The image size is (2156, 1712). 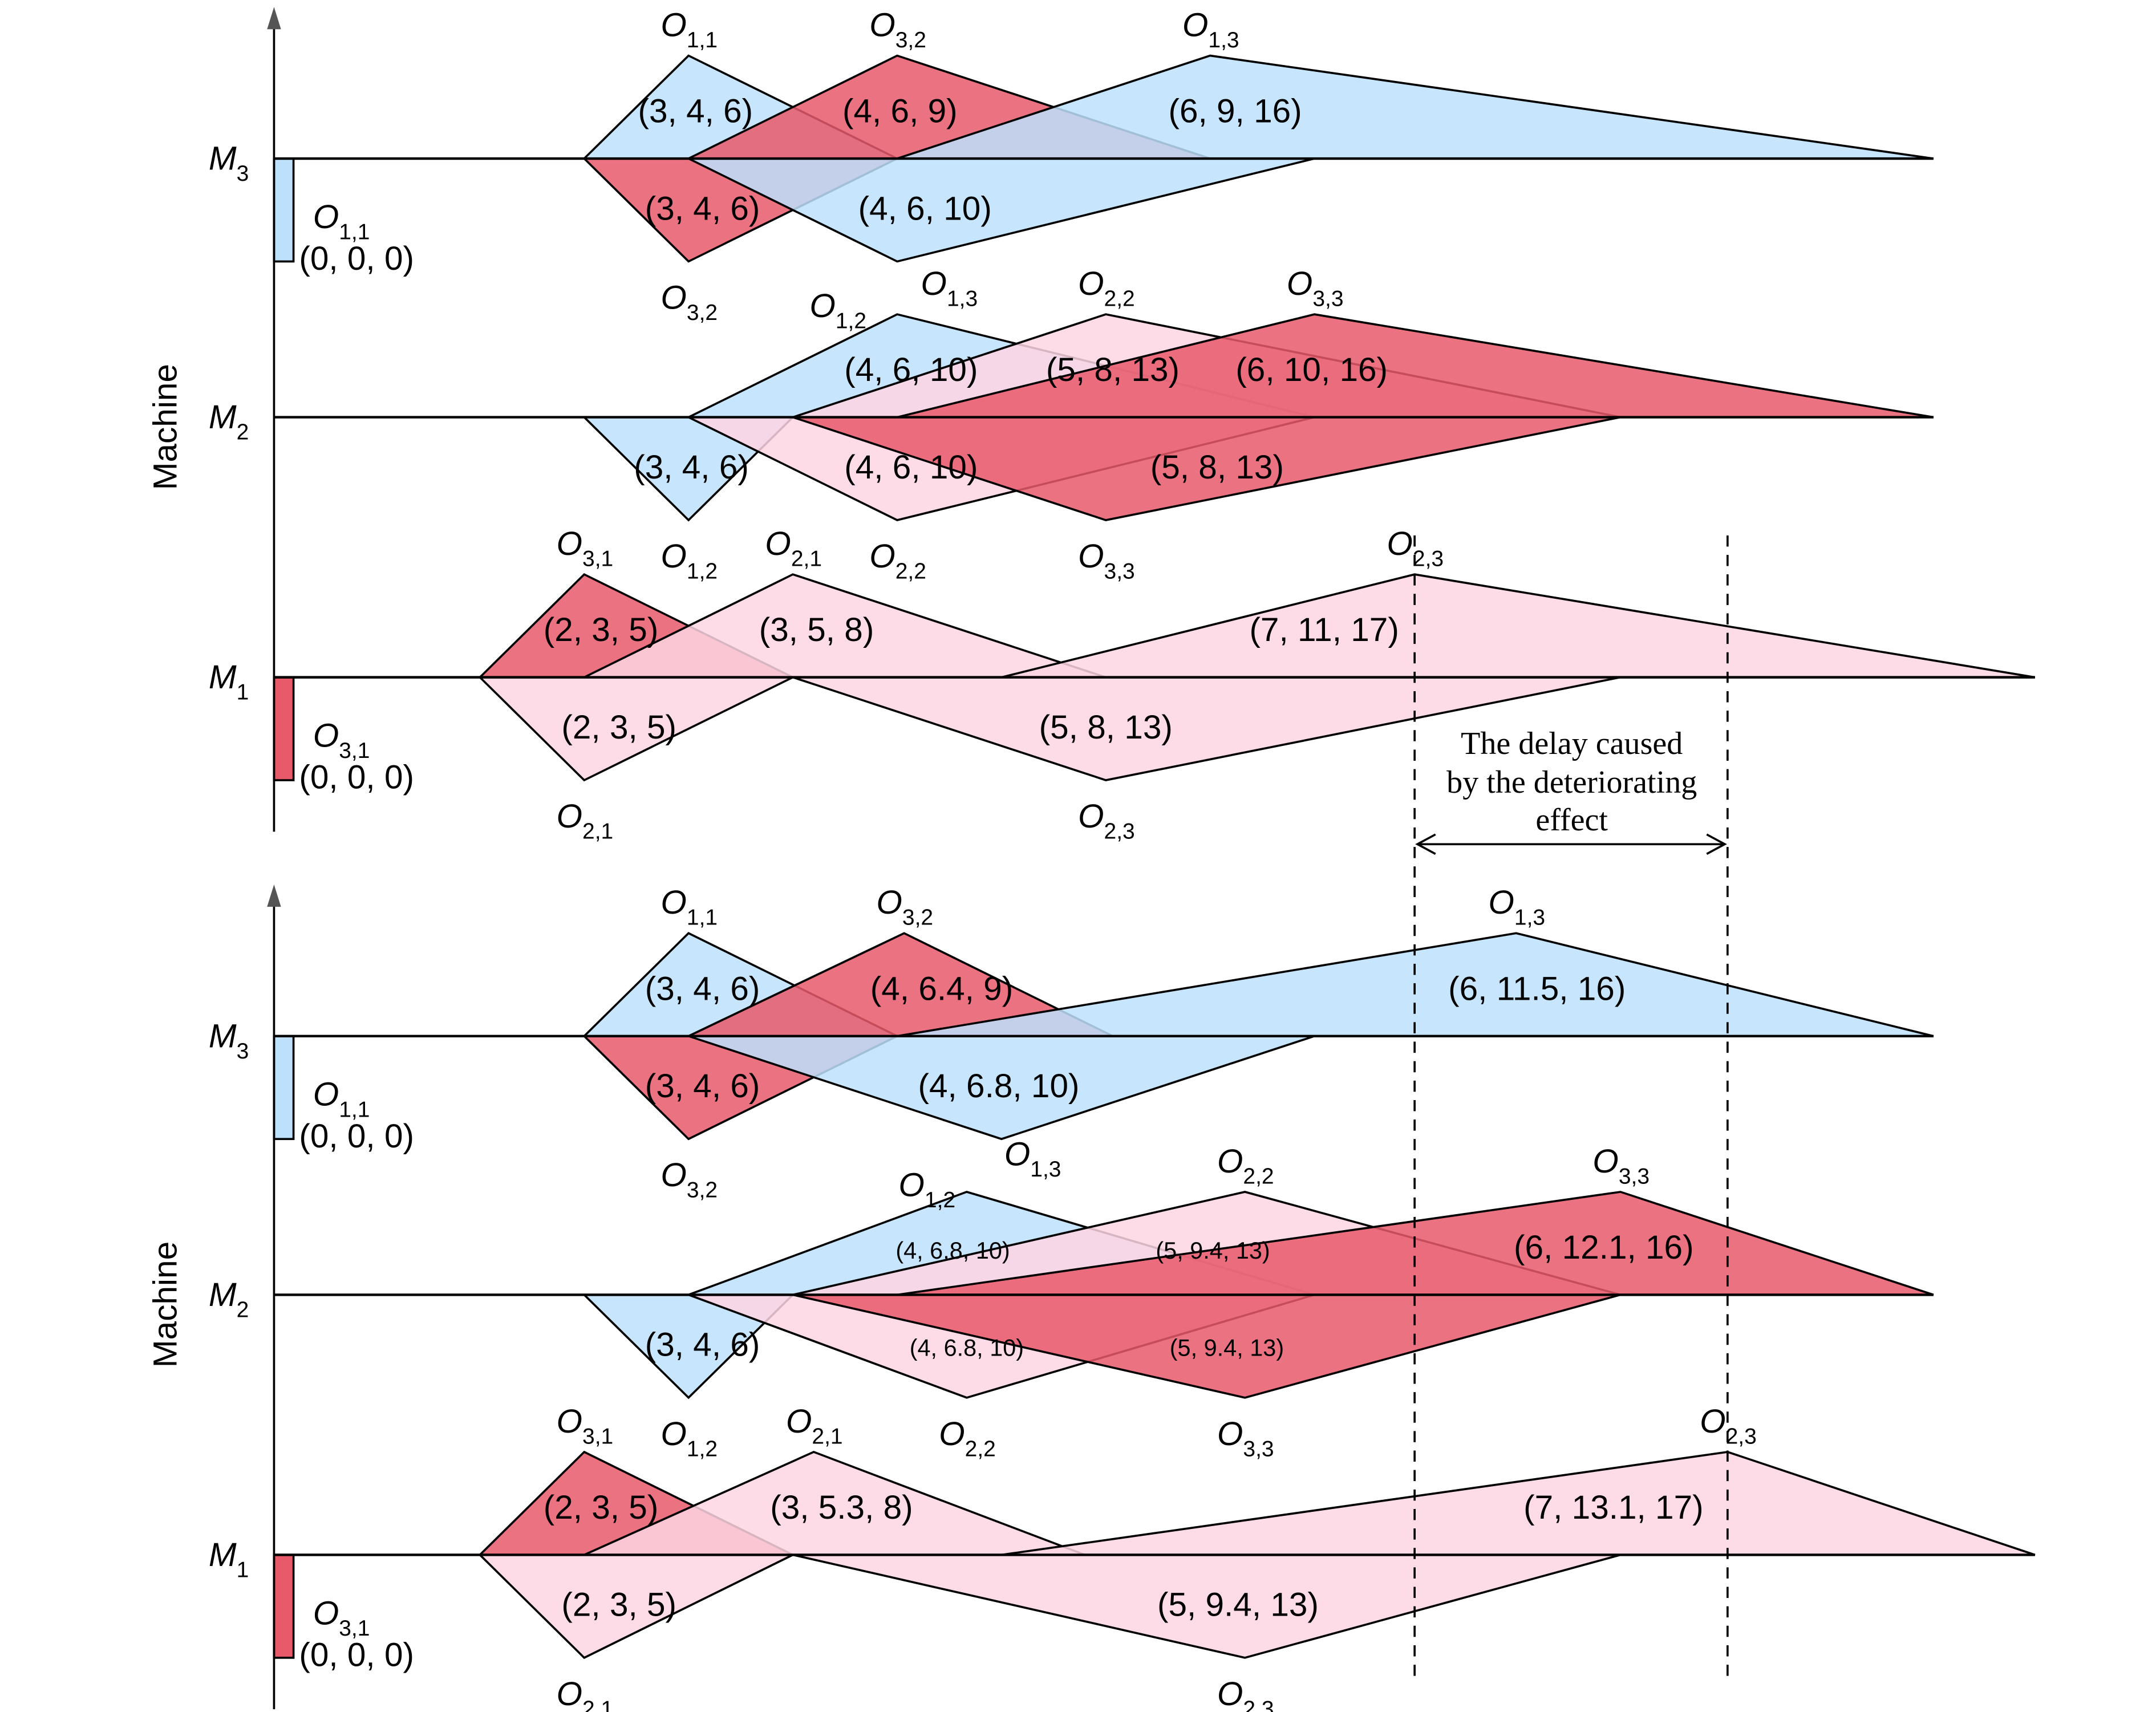 I want to click on delay-arrow-left-head-icon, so click(x=1426, y=844).